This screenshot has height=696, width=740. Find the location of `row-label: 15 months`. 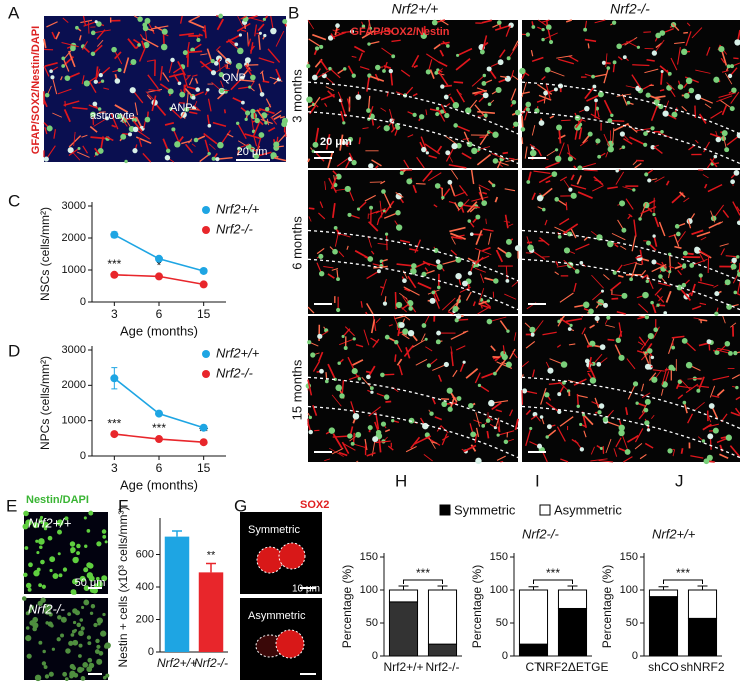

row-label: 15 months is located at coordinates (296, 389).